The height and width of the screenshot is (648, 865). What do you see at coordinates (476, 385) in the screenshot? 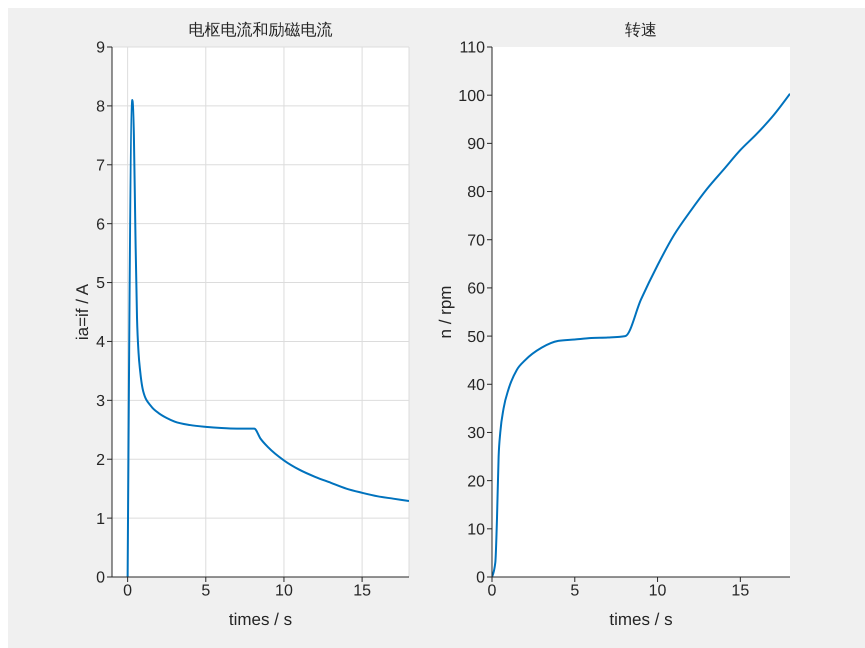
I see `y-tick-label: 40` at bounding box center [476, 385].